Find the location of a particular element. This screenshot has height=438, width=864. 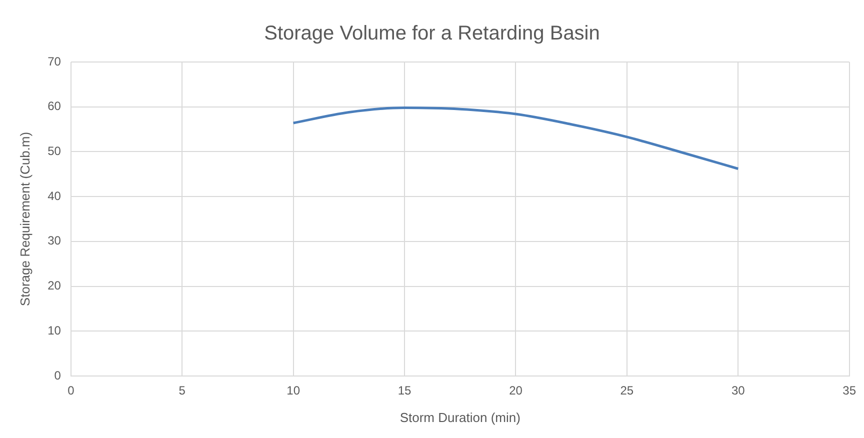

x-tick-label: 35 is located at coordinates (849, 391).